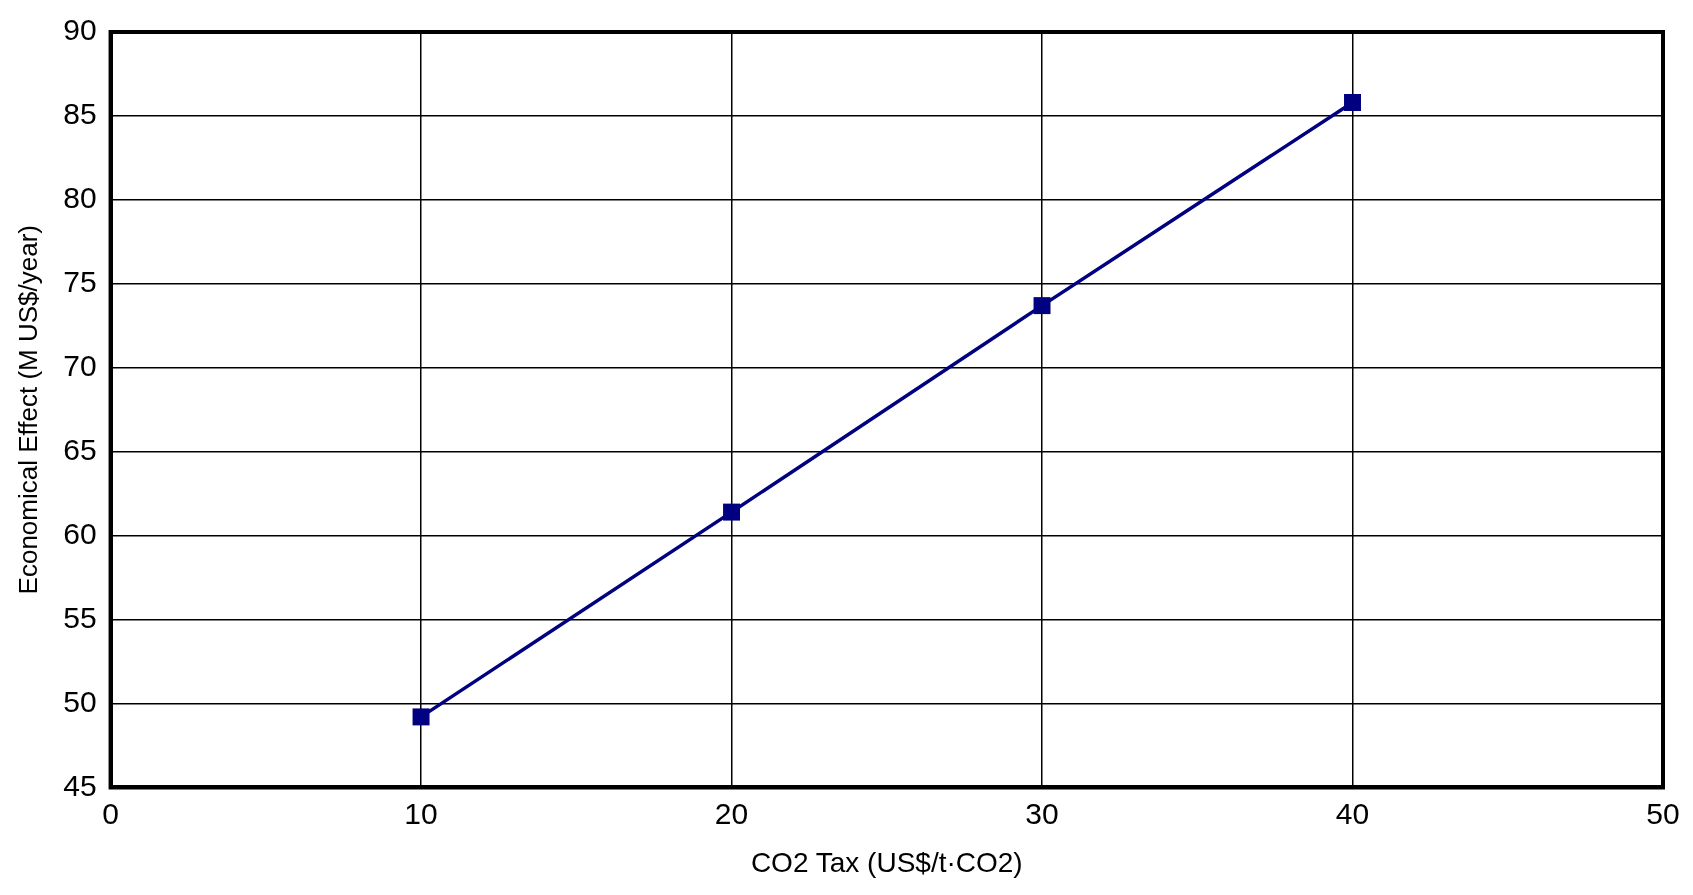 Image resolution: width=1693 pixels, height=895 pixels. I want to click on x-tick-label: 10, so click(421, 813).